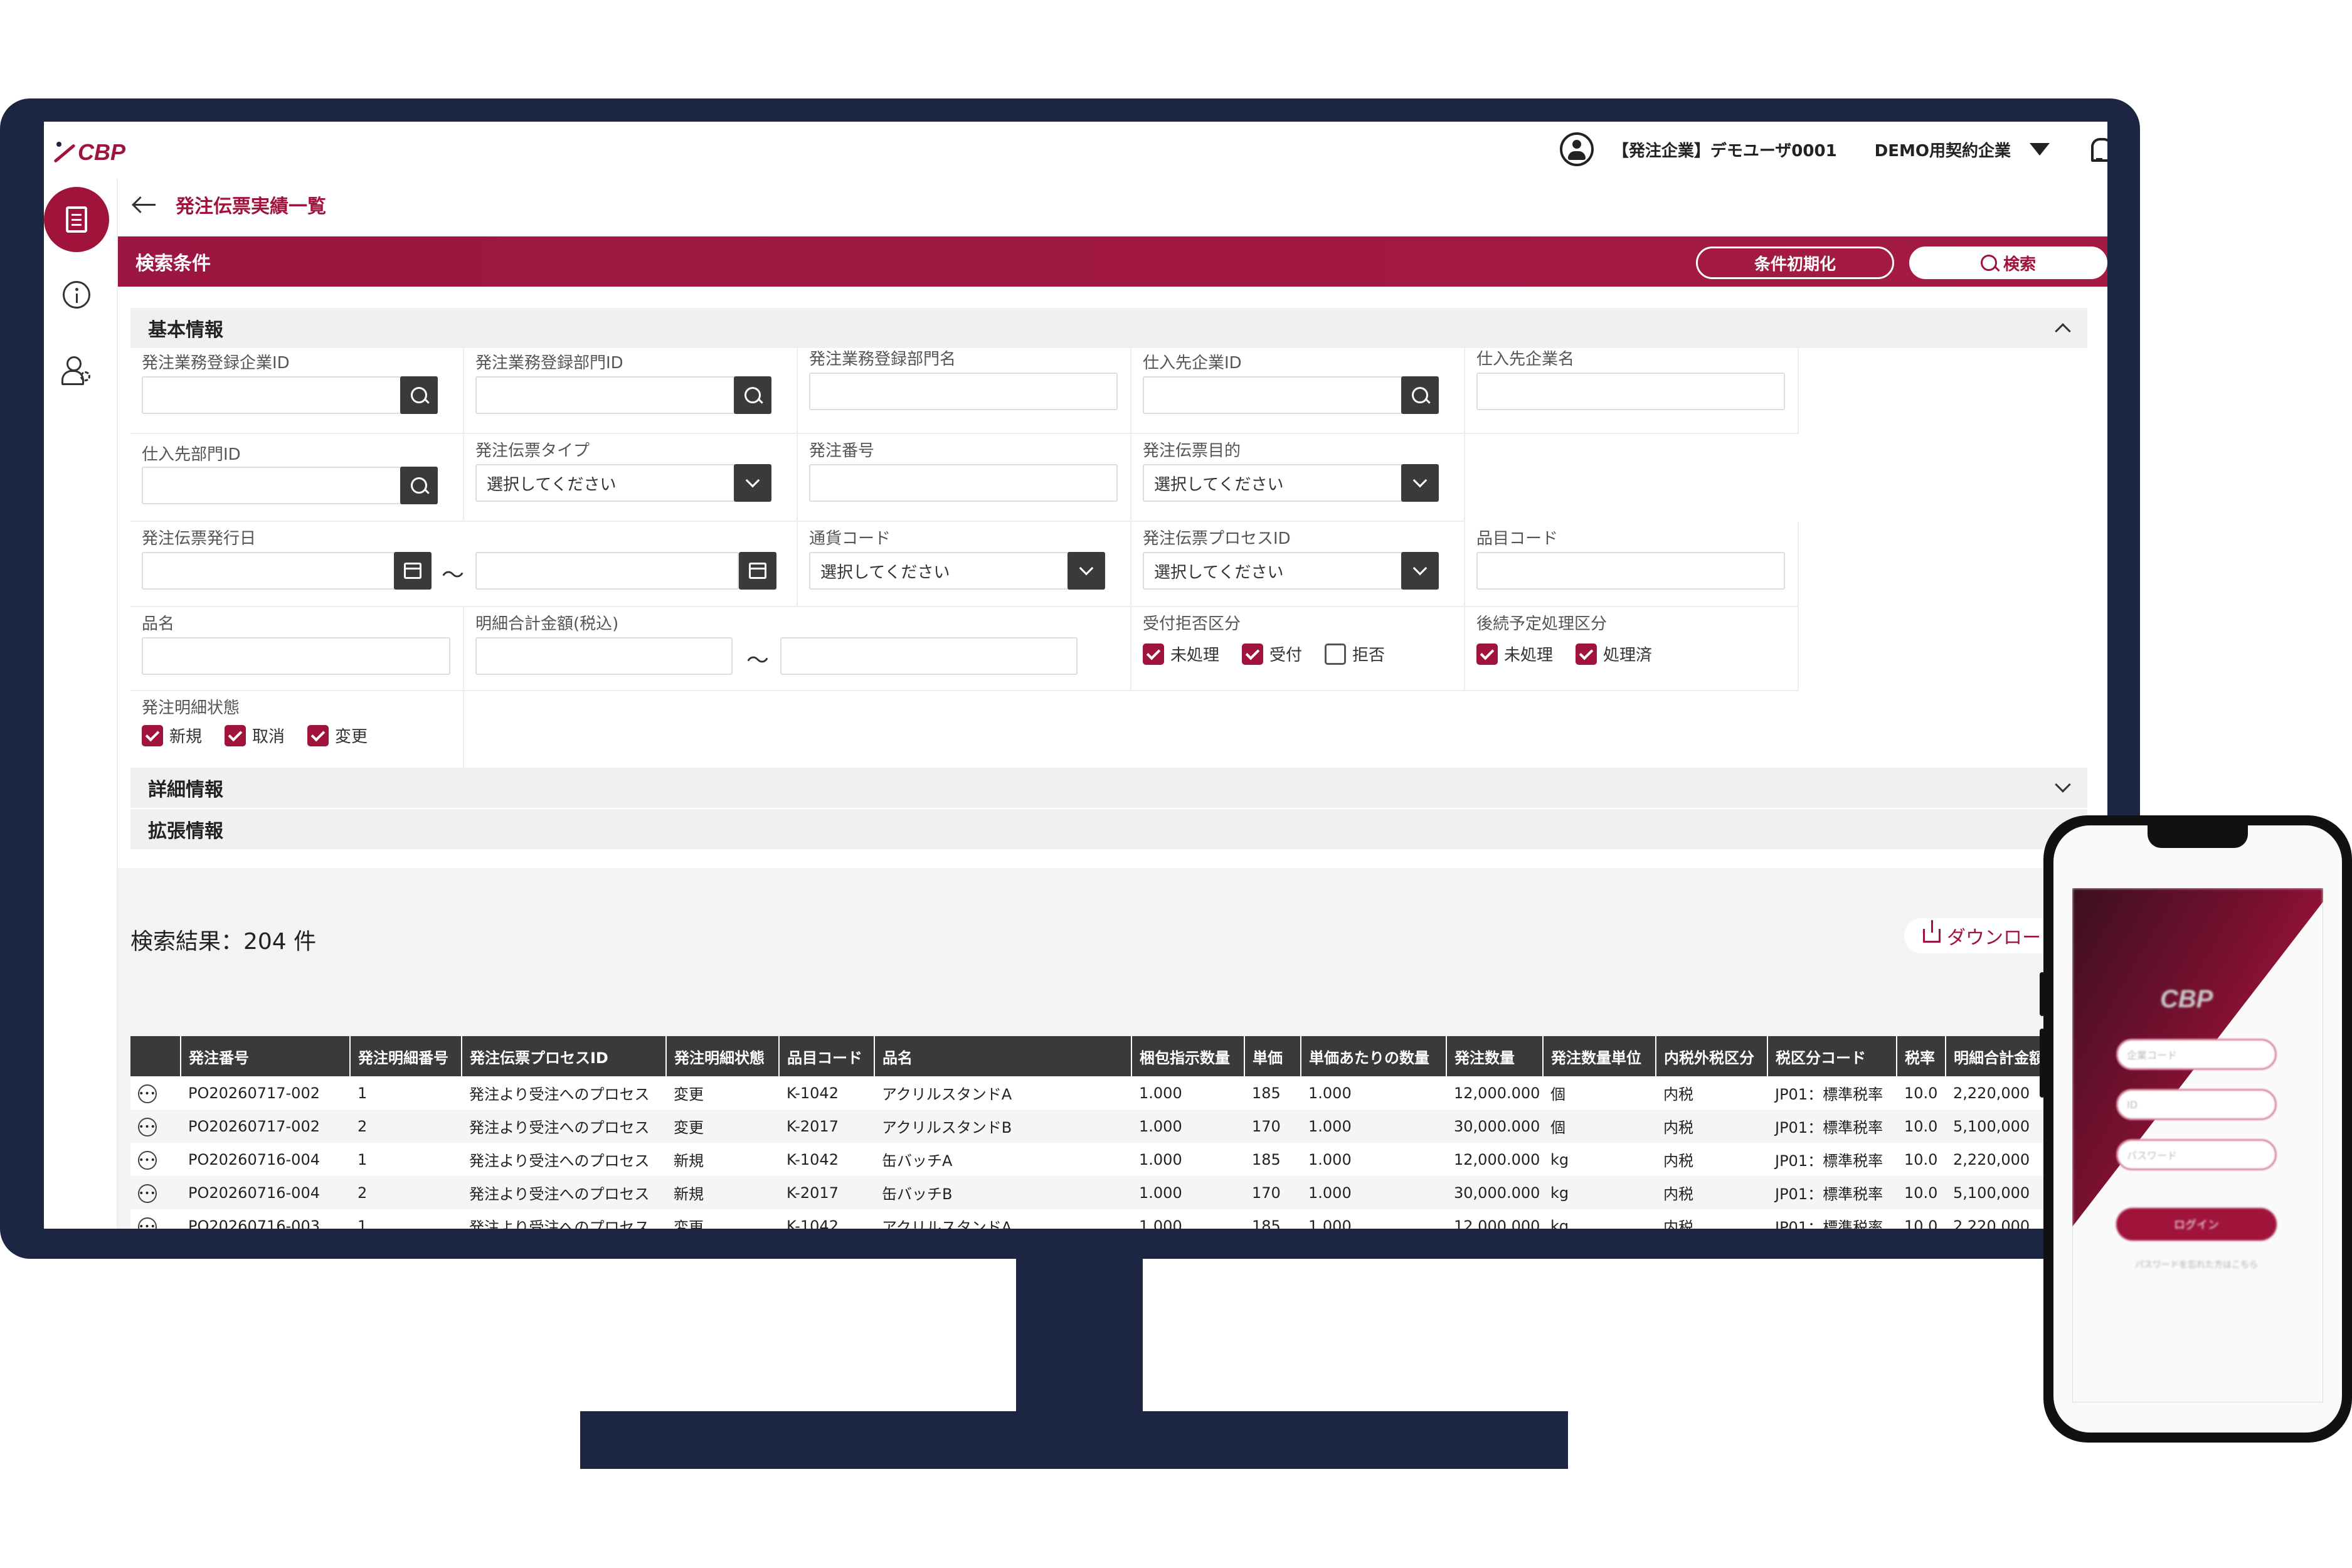  What do you see at coordinates (2196, 1154) in the screenshot?
I see `phone-password-input: パスワード` at bounding box center [2196, 1154].